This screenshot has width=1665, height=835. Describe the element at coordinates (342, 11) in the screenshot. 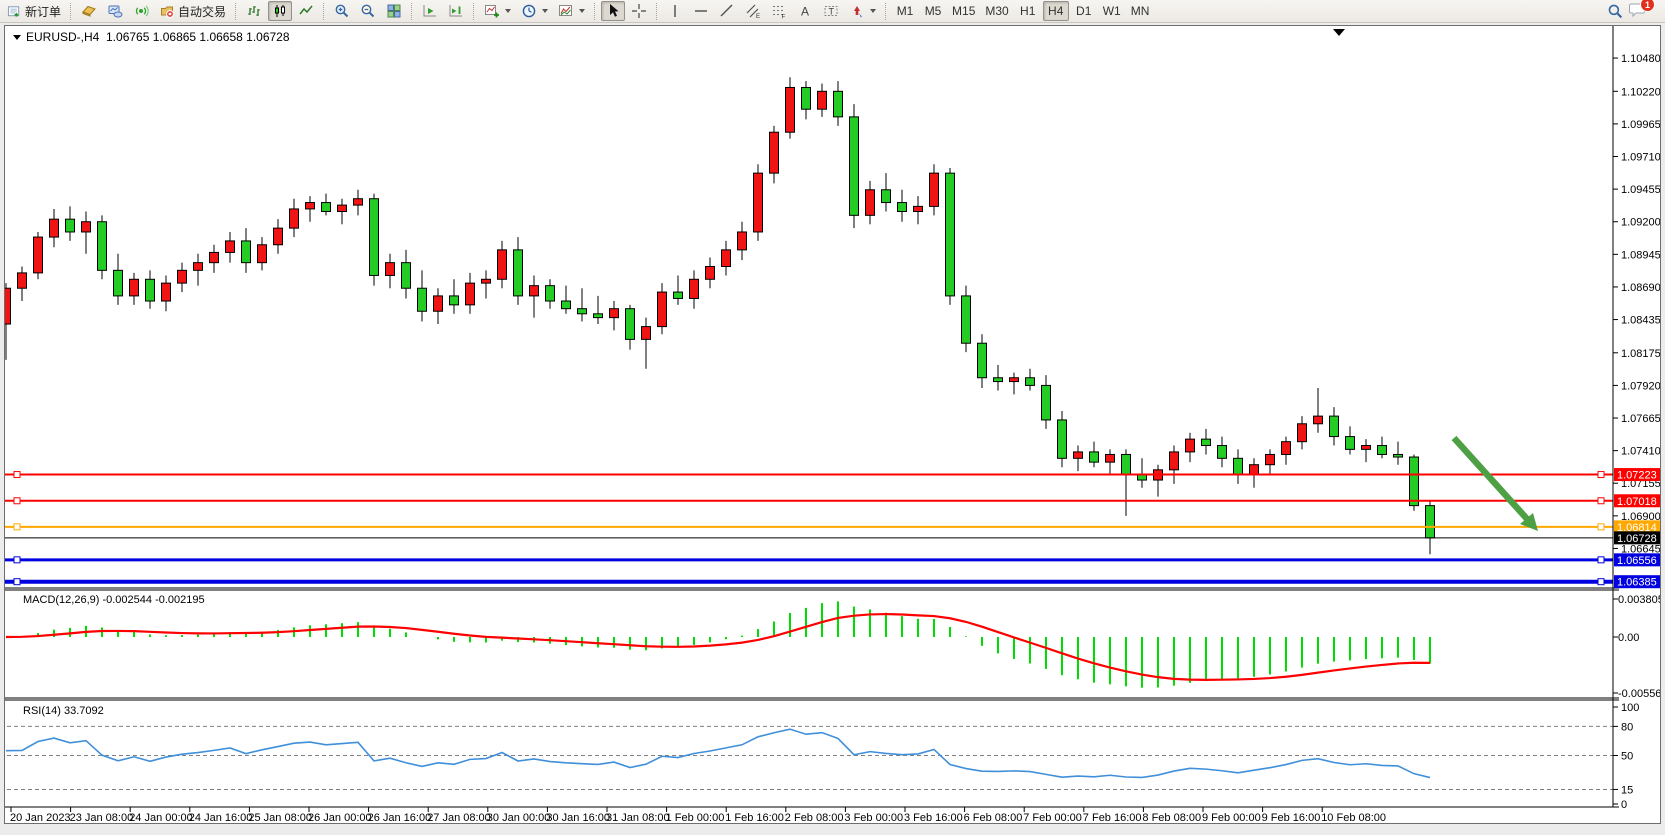

I see `zoom-in-button` at that location.